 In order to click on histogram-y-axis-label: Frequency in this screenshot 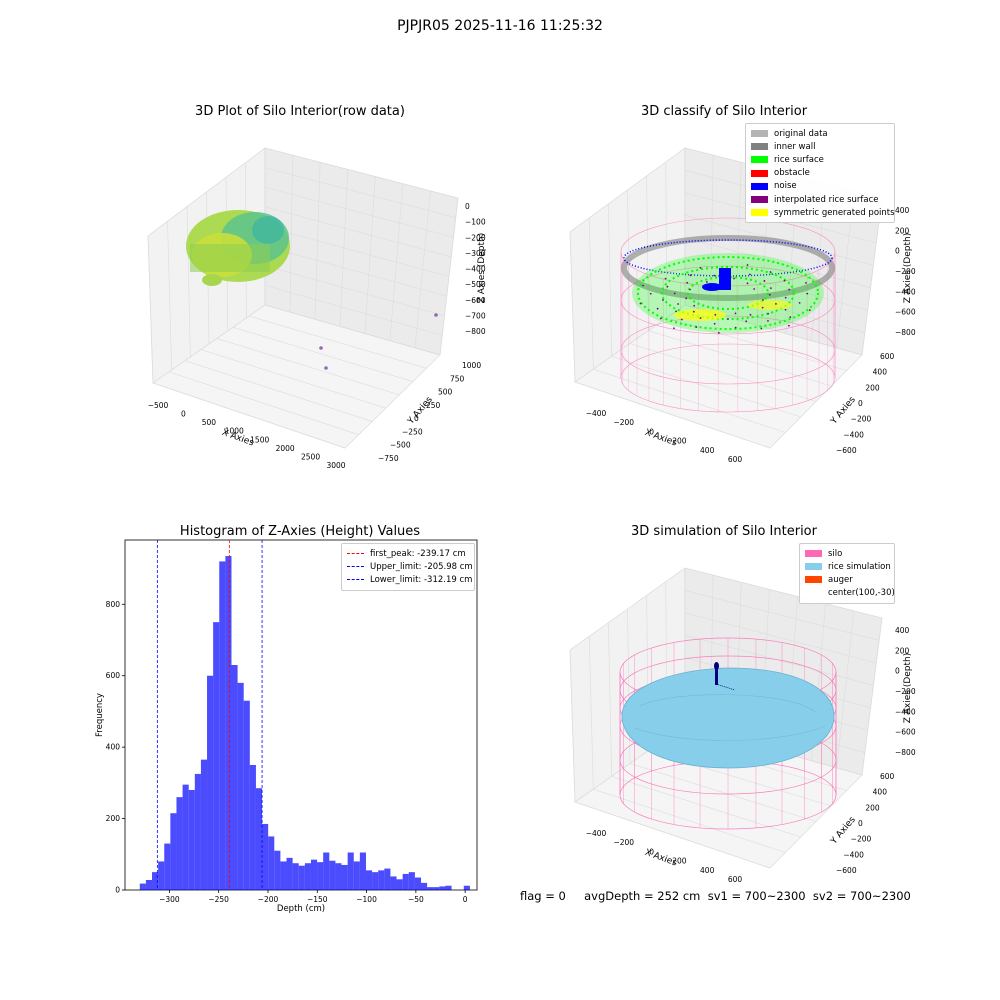, I will do `click(100, 715)`.